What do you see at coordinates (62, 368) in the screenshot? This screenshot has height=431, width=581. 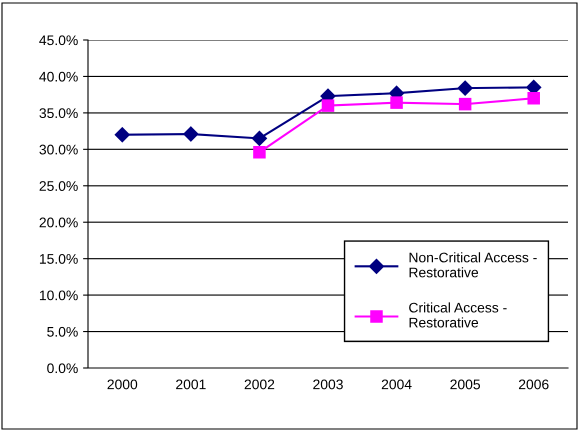 I see `y-tick-label: 0.0%` at bounding box center [62, 368].